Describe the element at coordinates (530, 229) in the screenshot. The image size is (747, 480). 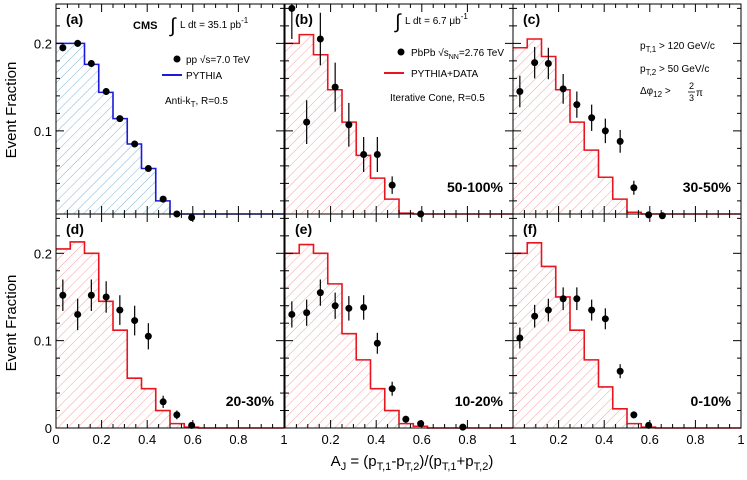
I see `panel-label: (f)` at that location.